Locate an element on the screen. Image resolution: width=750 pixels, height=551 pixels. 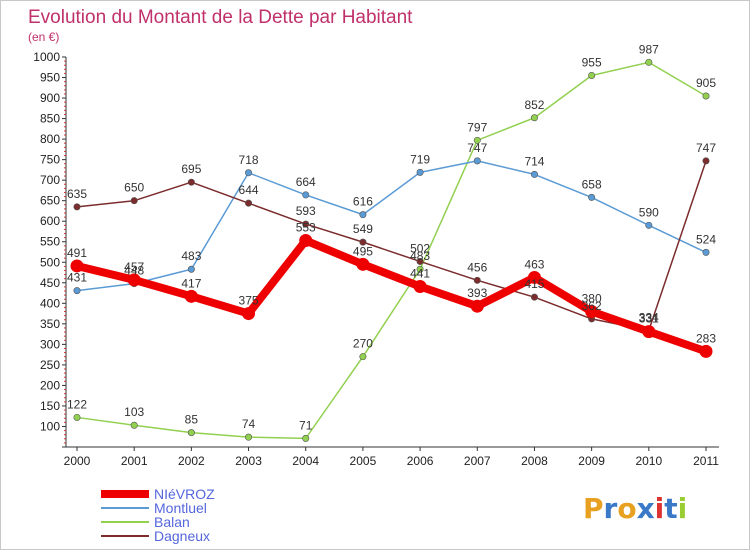
data-label: 362 is located at coordinates (592, 306).